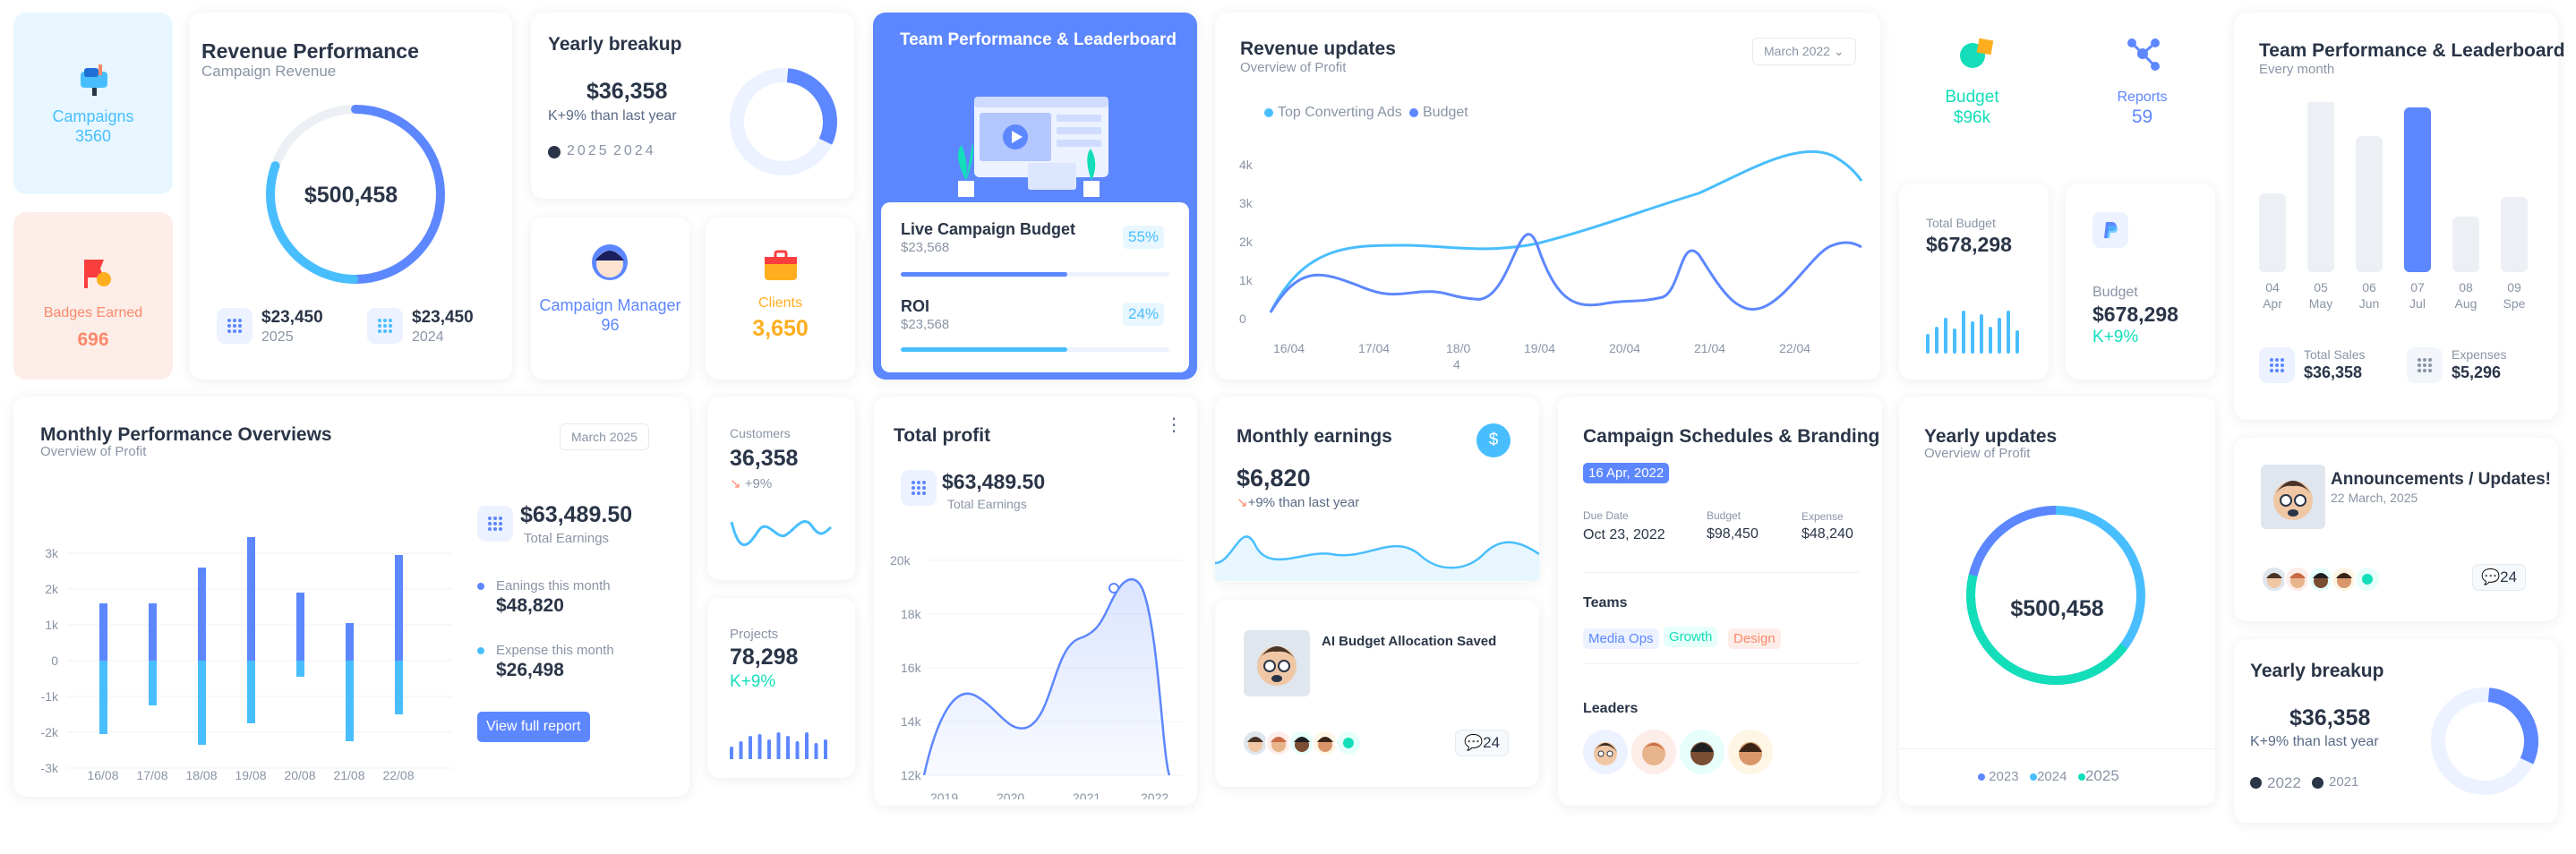 The image size is (2576, 854). What do you see at coordinates (1804, 51) in the screenshot?
I see `month-select: March 2022 ⌄` at bounding box center [1804, 51].